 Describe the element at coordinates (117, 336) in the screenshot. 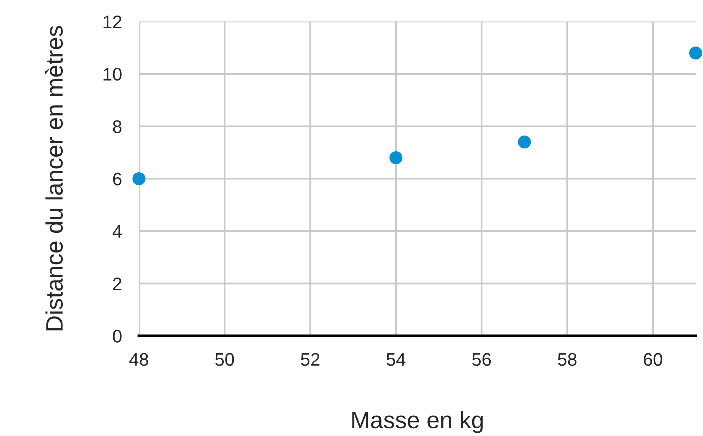

I see `y-tick-label: 0` at that location.